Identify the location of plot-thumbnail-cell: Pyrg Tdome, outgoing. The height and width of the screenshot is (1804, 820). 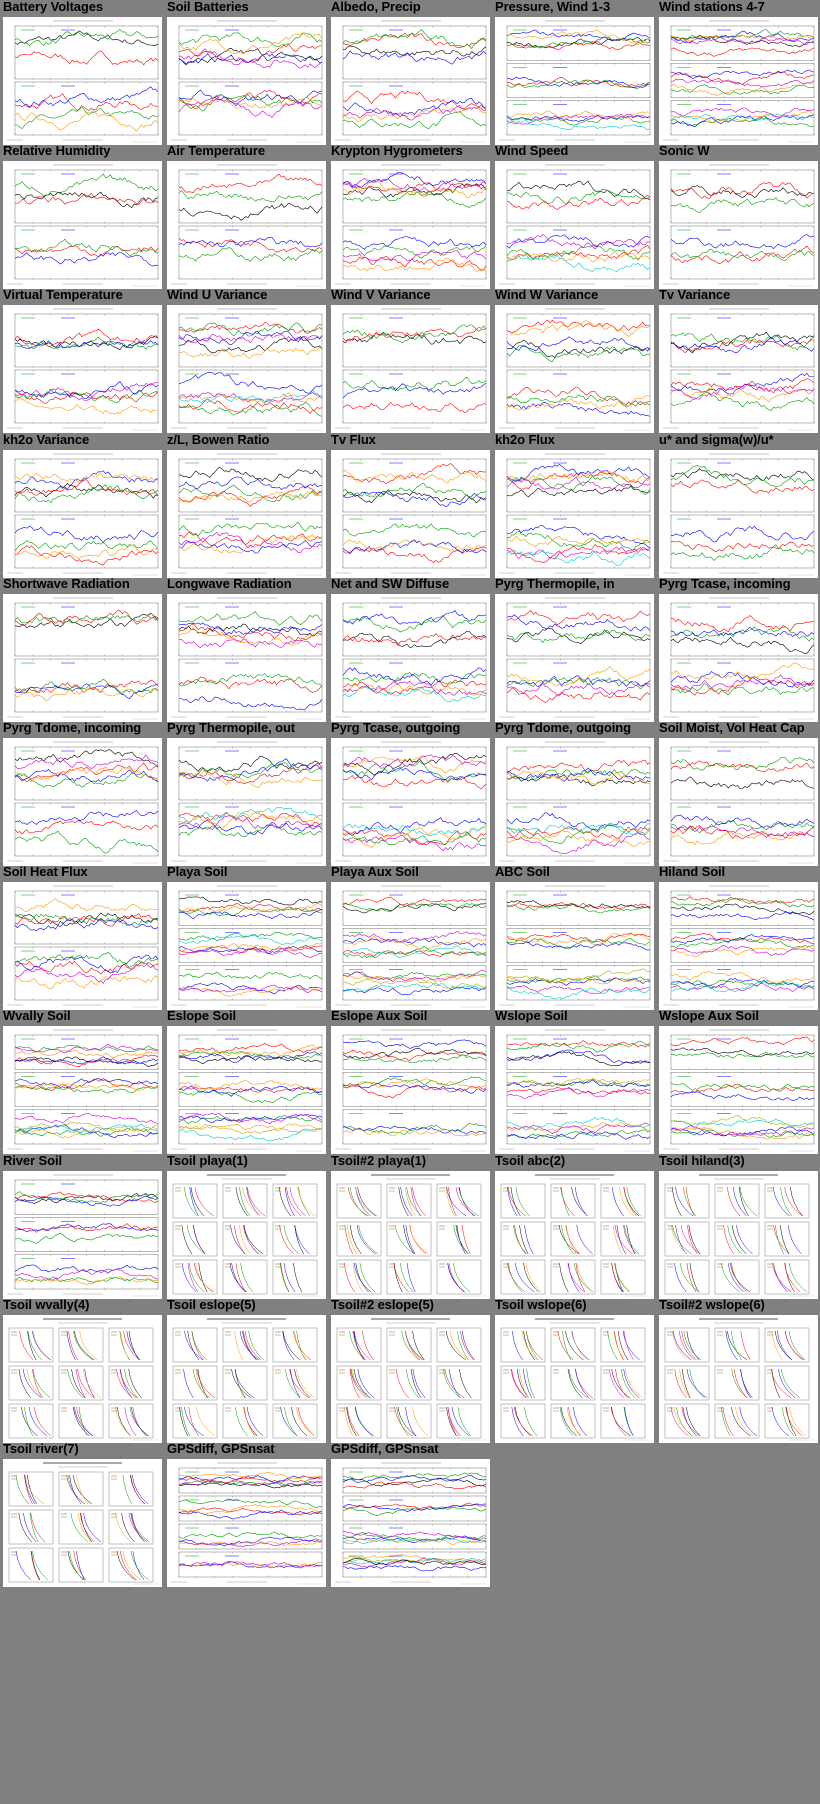
(574, 802).